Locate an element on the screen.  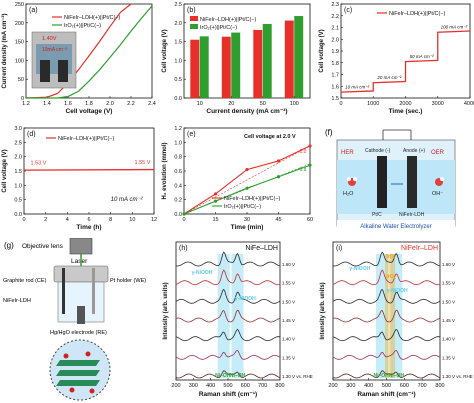
x-axis-label: Current density (mA cm⁻²) is located at coordinates (246, 111).